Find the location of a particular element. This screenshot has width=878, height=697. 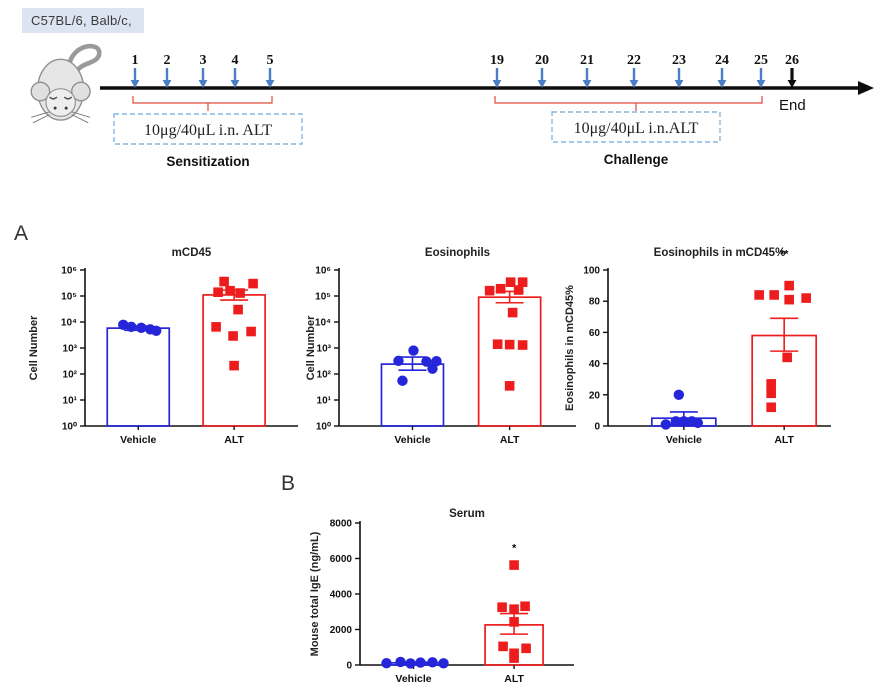

sensitization-phase-label: Sensitization is located at coordinates (207, 161).